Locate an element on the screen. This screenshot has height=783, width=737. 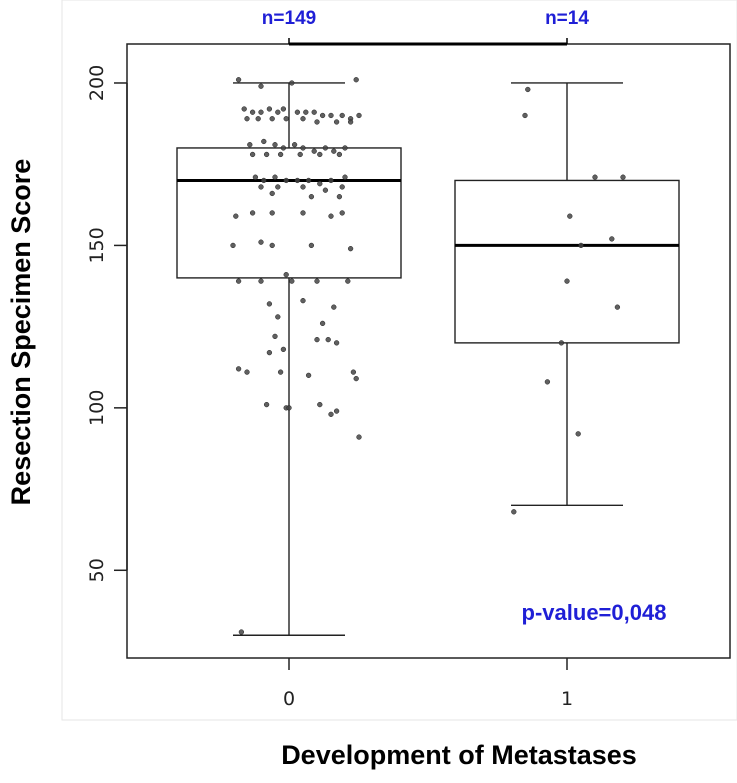
significance-bracket is located at coordinates (428, 42).